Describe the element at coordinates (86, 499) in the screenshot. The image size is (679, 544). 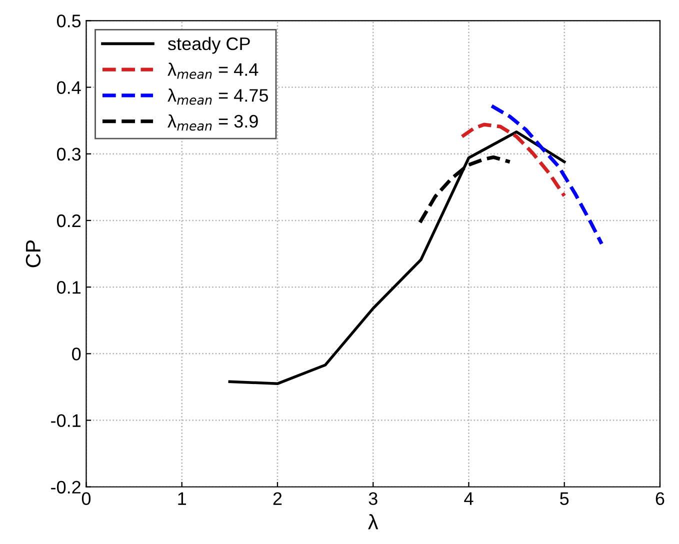
I see `x-tick-label: 0` at that location.